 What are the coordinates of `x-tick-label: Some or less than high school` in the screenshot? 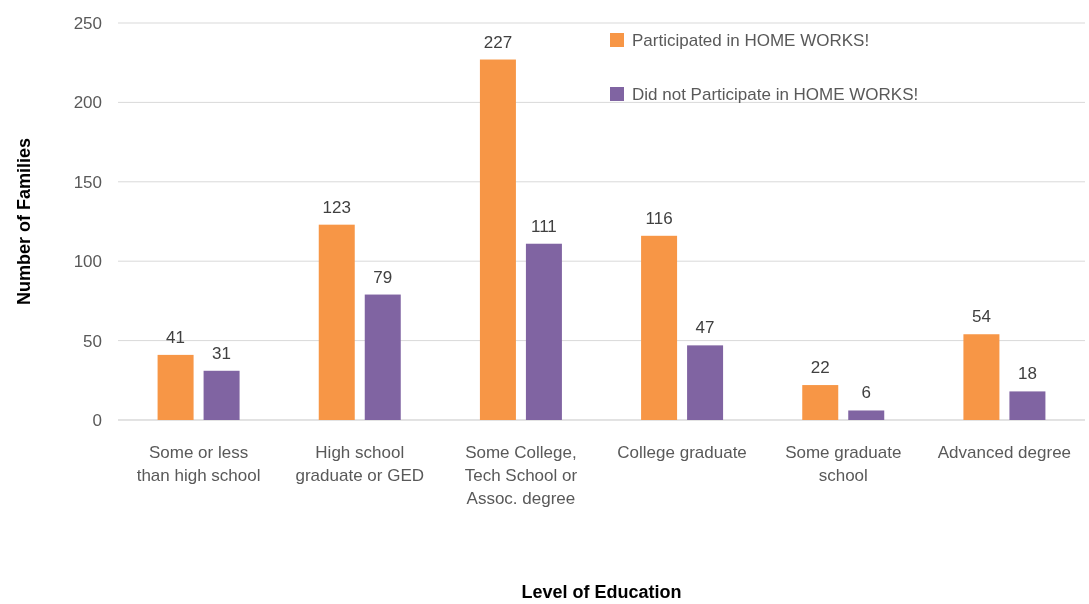 It's located at (198, 464).